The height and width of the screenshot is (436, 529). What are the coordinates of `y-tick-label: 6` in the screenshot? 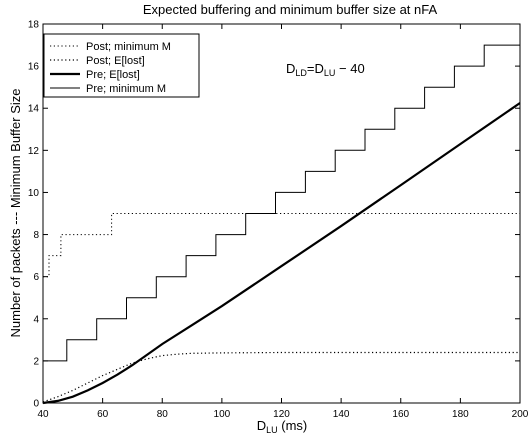 It's located at (36, 277).